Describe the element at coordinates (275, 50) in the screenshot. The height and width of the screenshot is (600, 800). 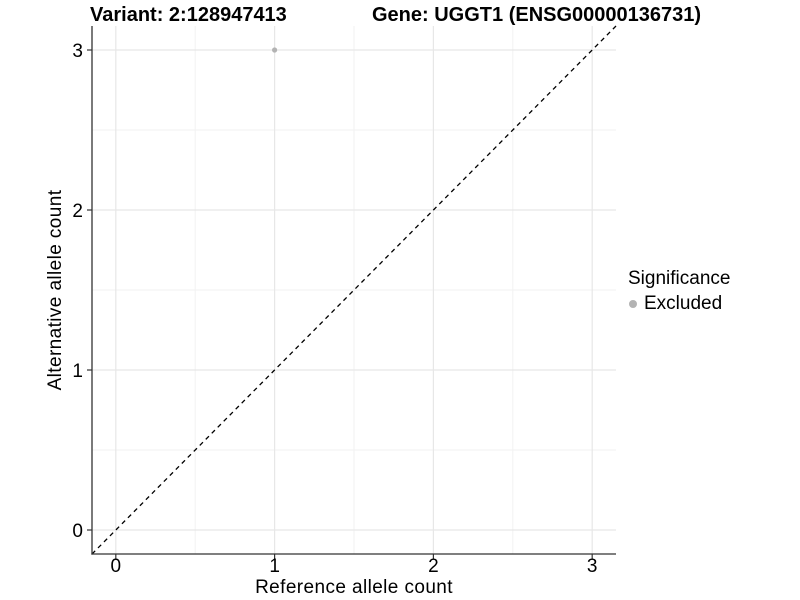
I see `data-point` at that location.